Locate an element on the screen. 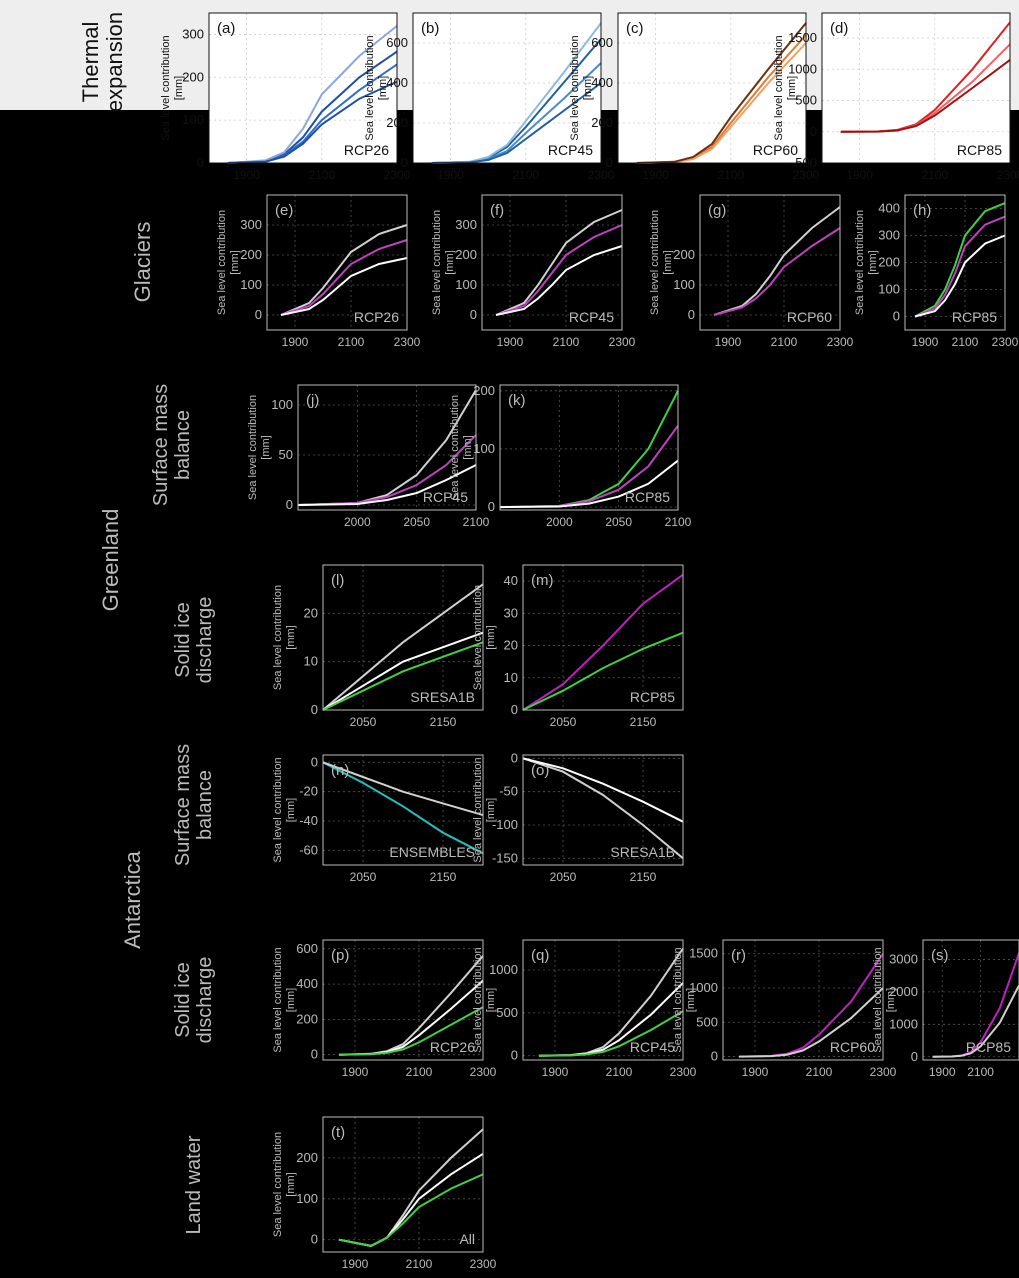 The height and width of the screenshot is (1278, 1019). panel-label: (s) is located at coordinates (940, 955).